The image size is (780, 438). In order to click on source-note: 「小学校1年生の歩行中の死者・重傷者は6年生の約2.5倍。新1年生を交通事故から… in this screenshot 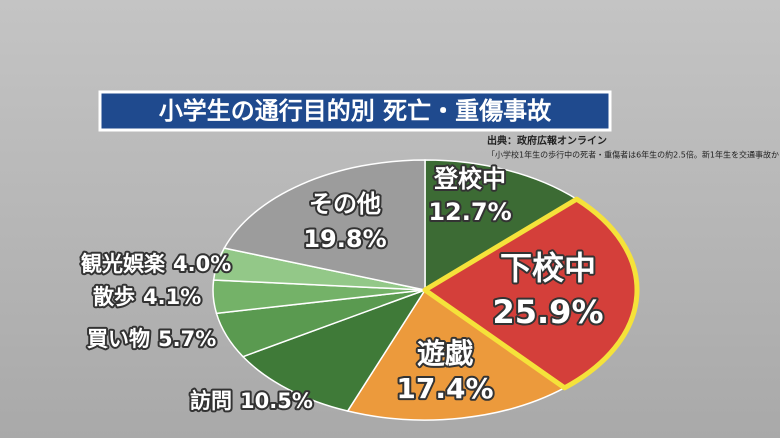, I will do `click(633, 155)`.